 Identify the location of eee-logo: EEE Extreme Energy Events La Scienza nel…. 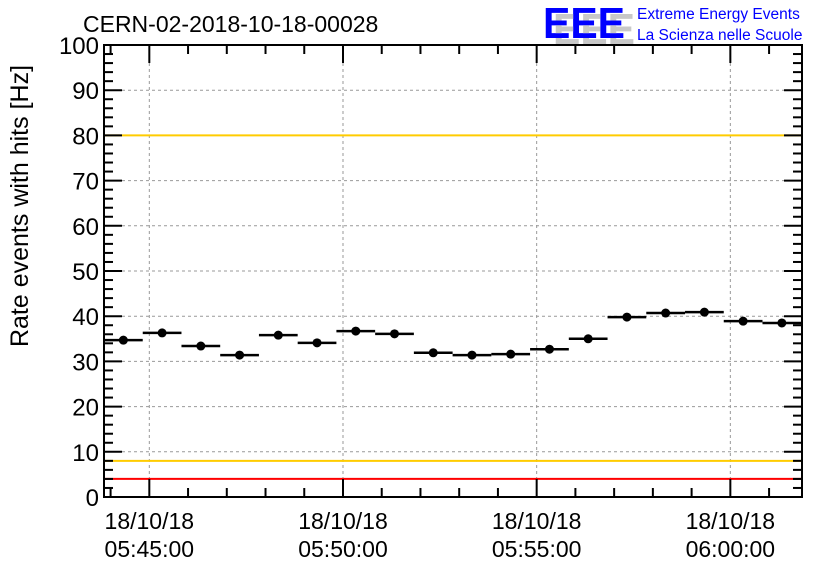
(672, 24).